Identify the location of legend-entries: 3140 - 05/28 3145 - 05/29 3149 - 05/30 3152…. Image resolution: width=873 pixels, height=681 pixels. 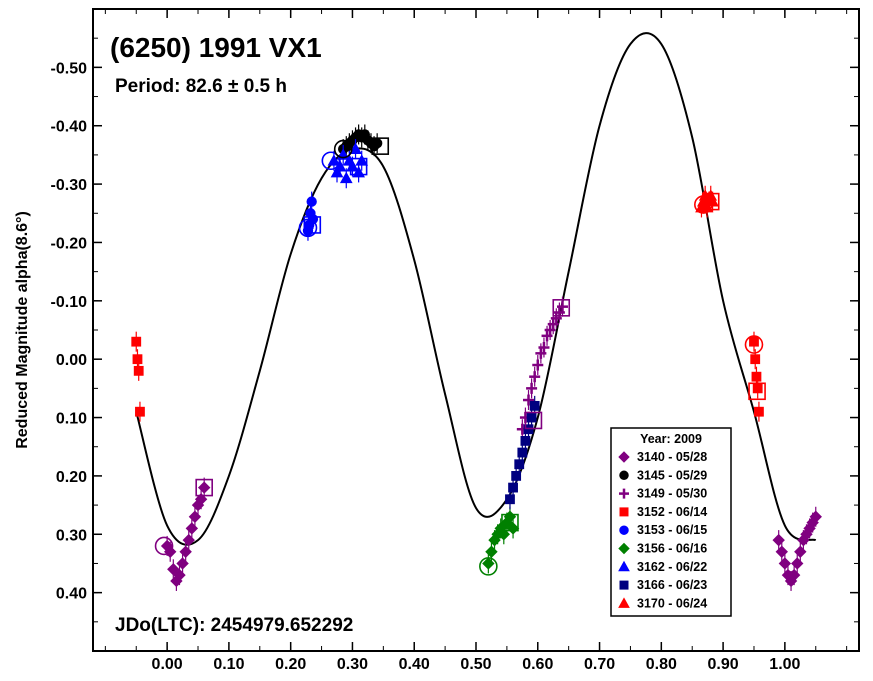
(662, 530).